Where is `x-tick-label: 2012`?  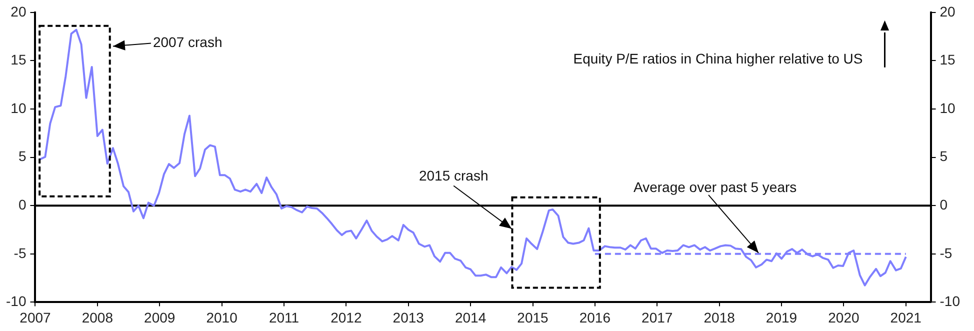
x-tick-label: 2012 is located at coordinates (346, 317).